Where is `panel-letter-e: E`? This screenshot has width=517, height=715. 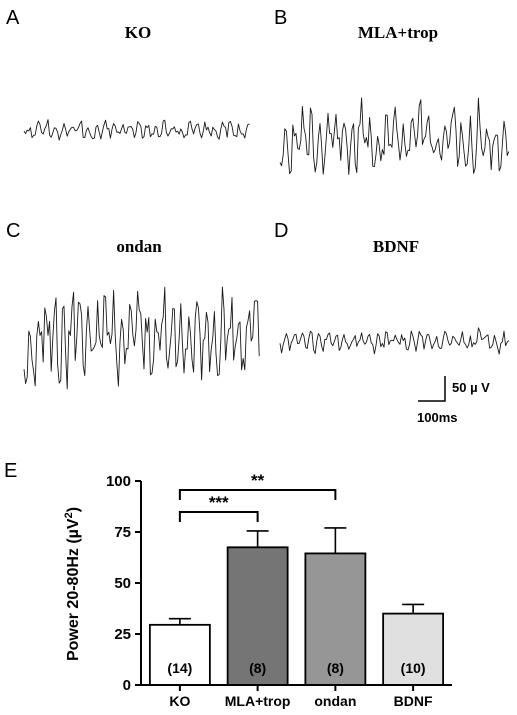 panel-letter-e: E is located at coordinates (10, 471).